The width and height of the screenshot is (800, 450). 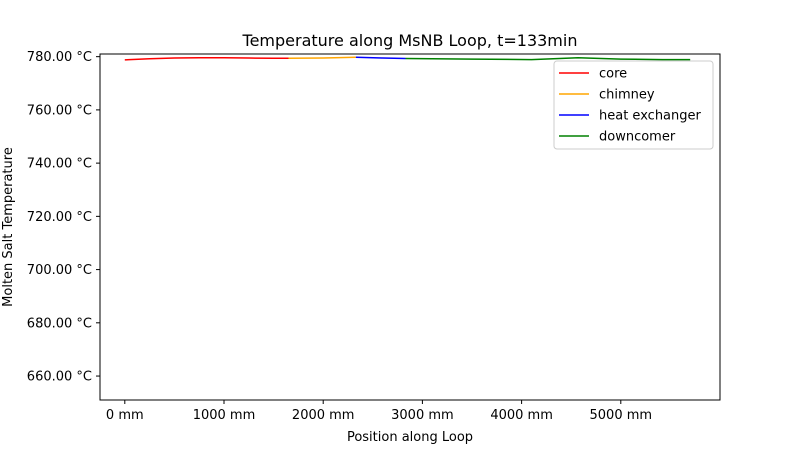 What do you see at coordinates (322, 58) in the screenshot?
I see `series-line-chimney` at bounding box center [322, 58].